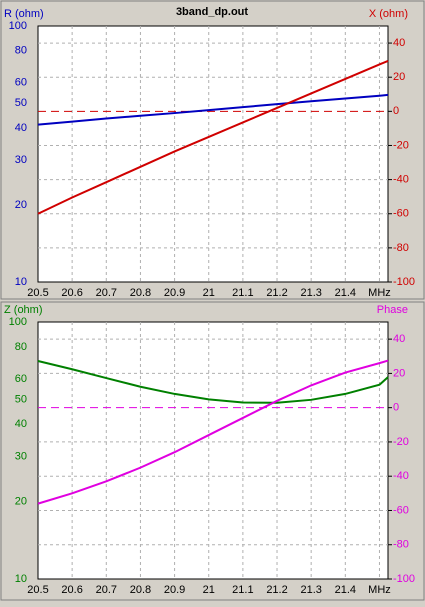 This screenshot has width=425, height=607. Describe the element at coordinates (212, 12) in the screenshot. I see `chart-title: 3band_dp.out` at that location.